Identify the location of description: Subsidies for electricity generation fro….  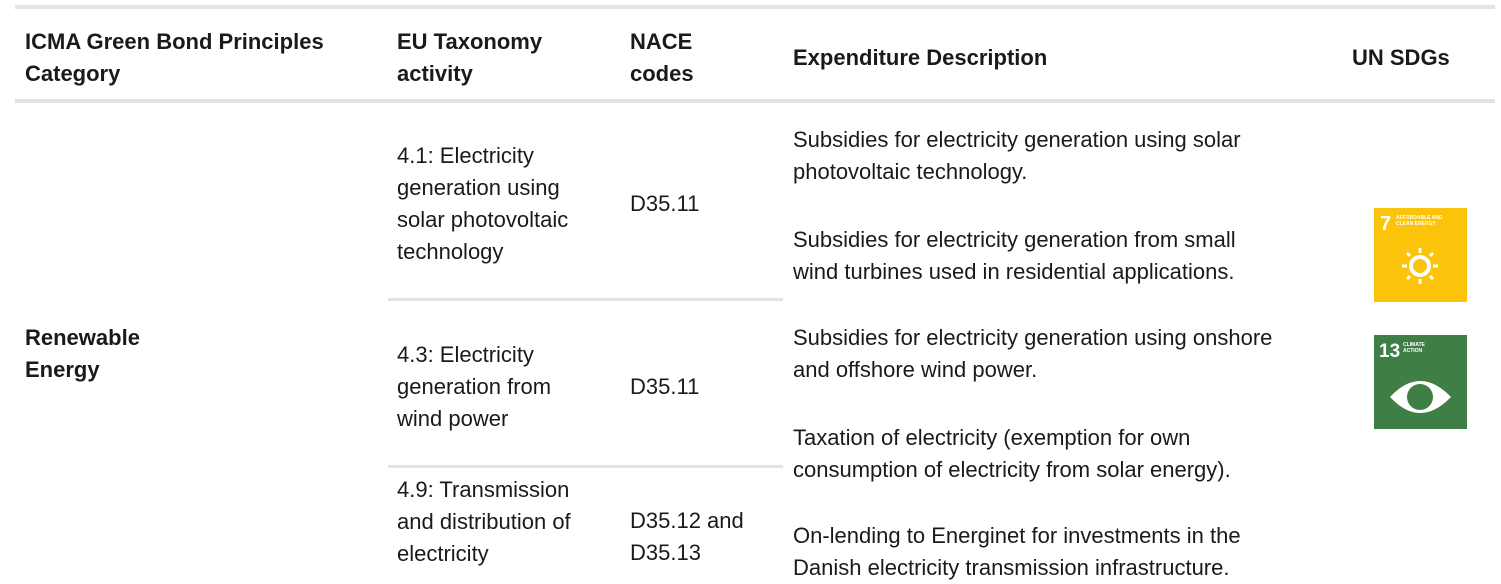
(1014, 255).